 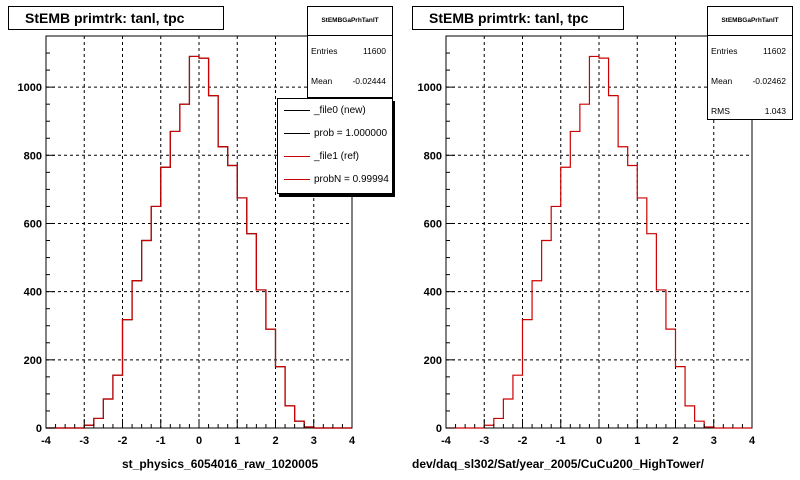 I want to click on left-x-tick-label: 2, so click(x=275, y=441).